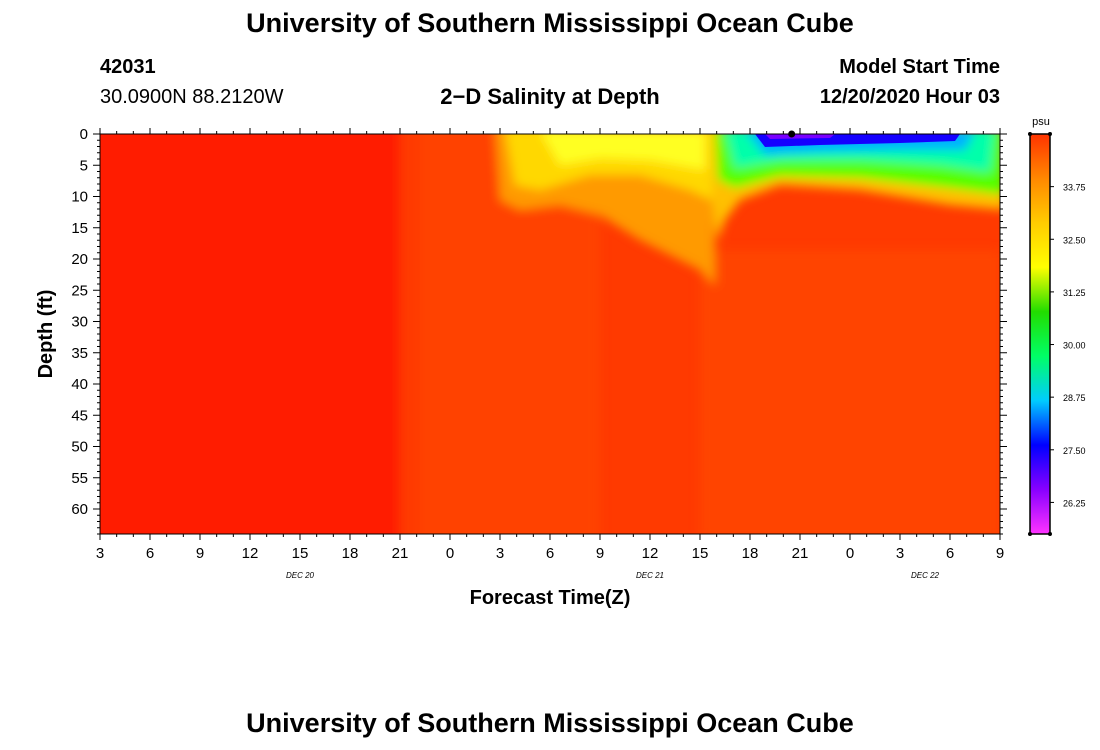 The width and height of the screenshot is (1100, 750). I want to click on date-label: DEC 21, so click(650, 575).